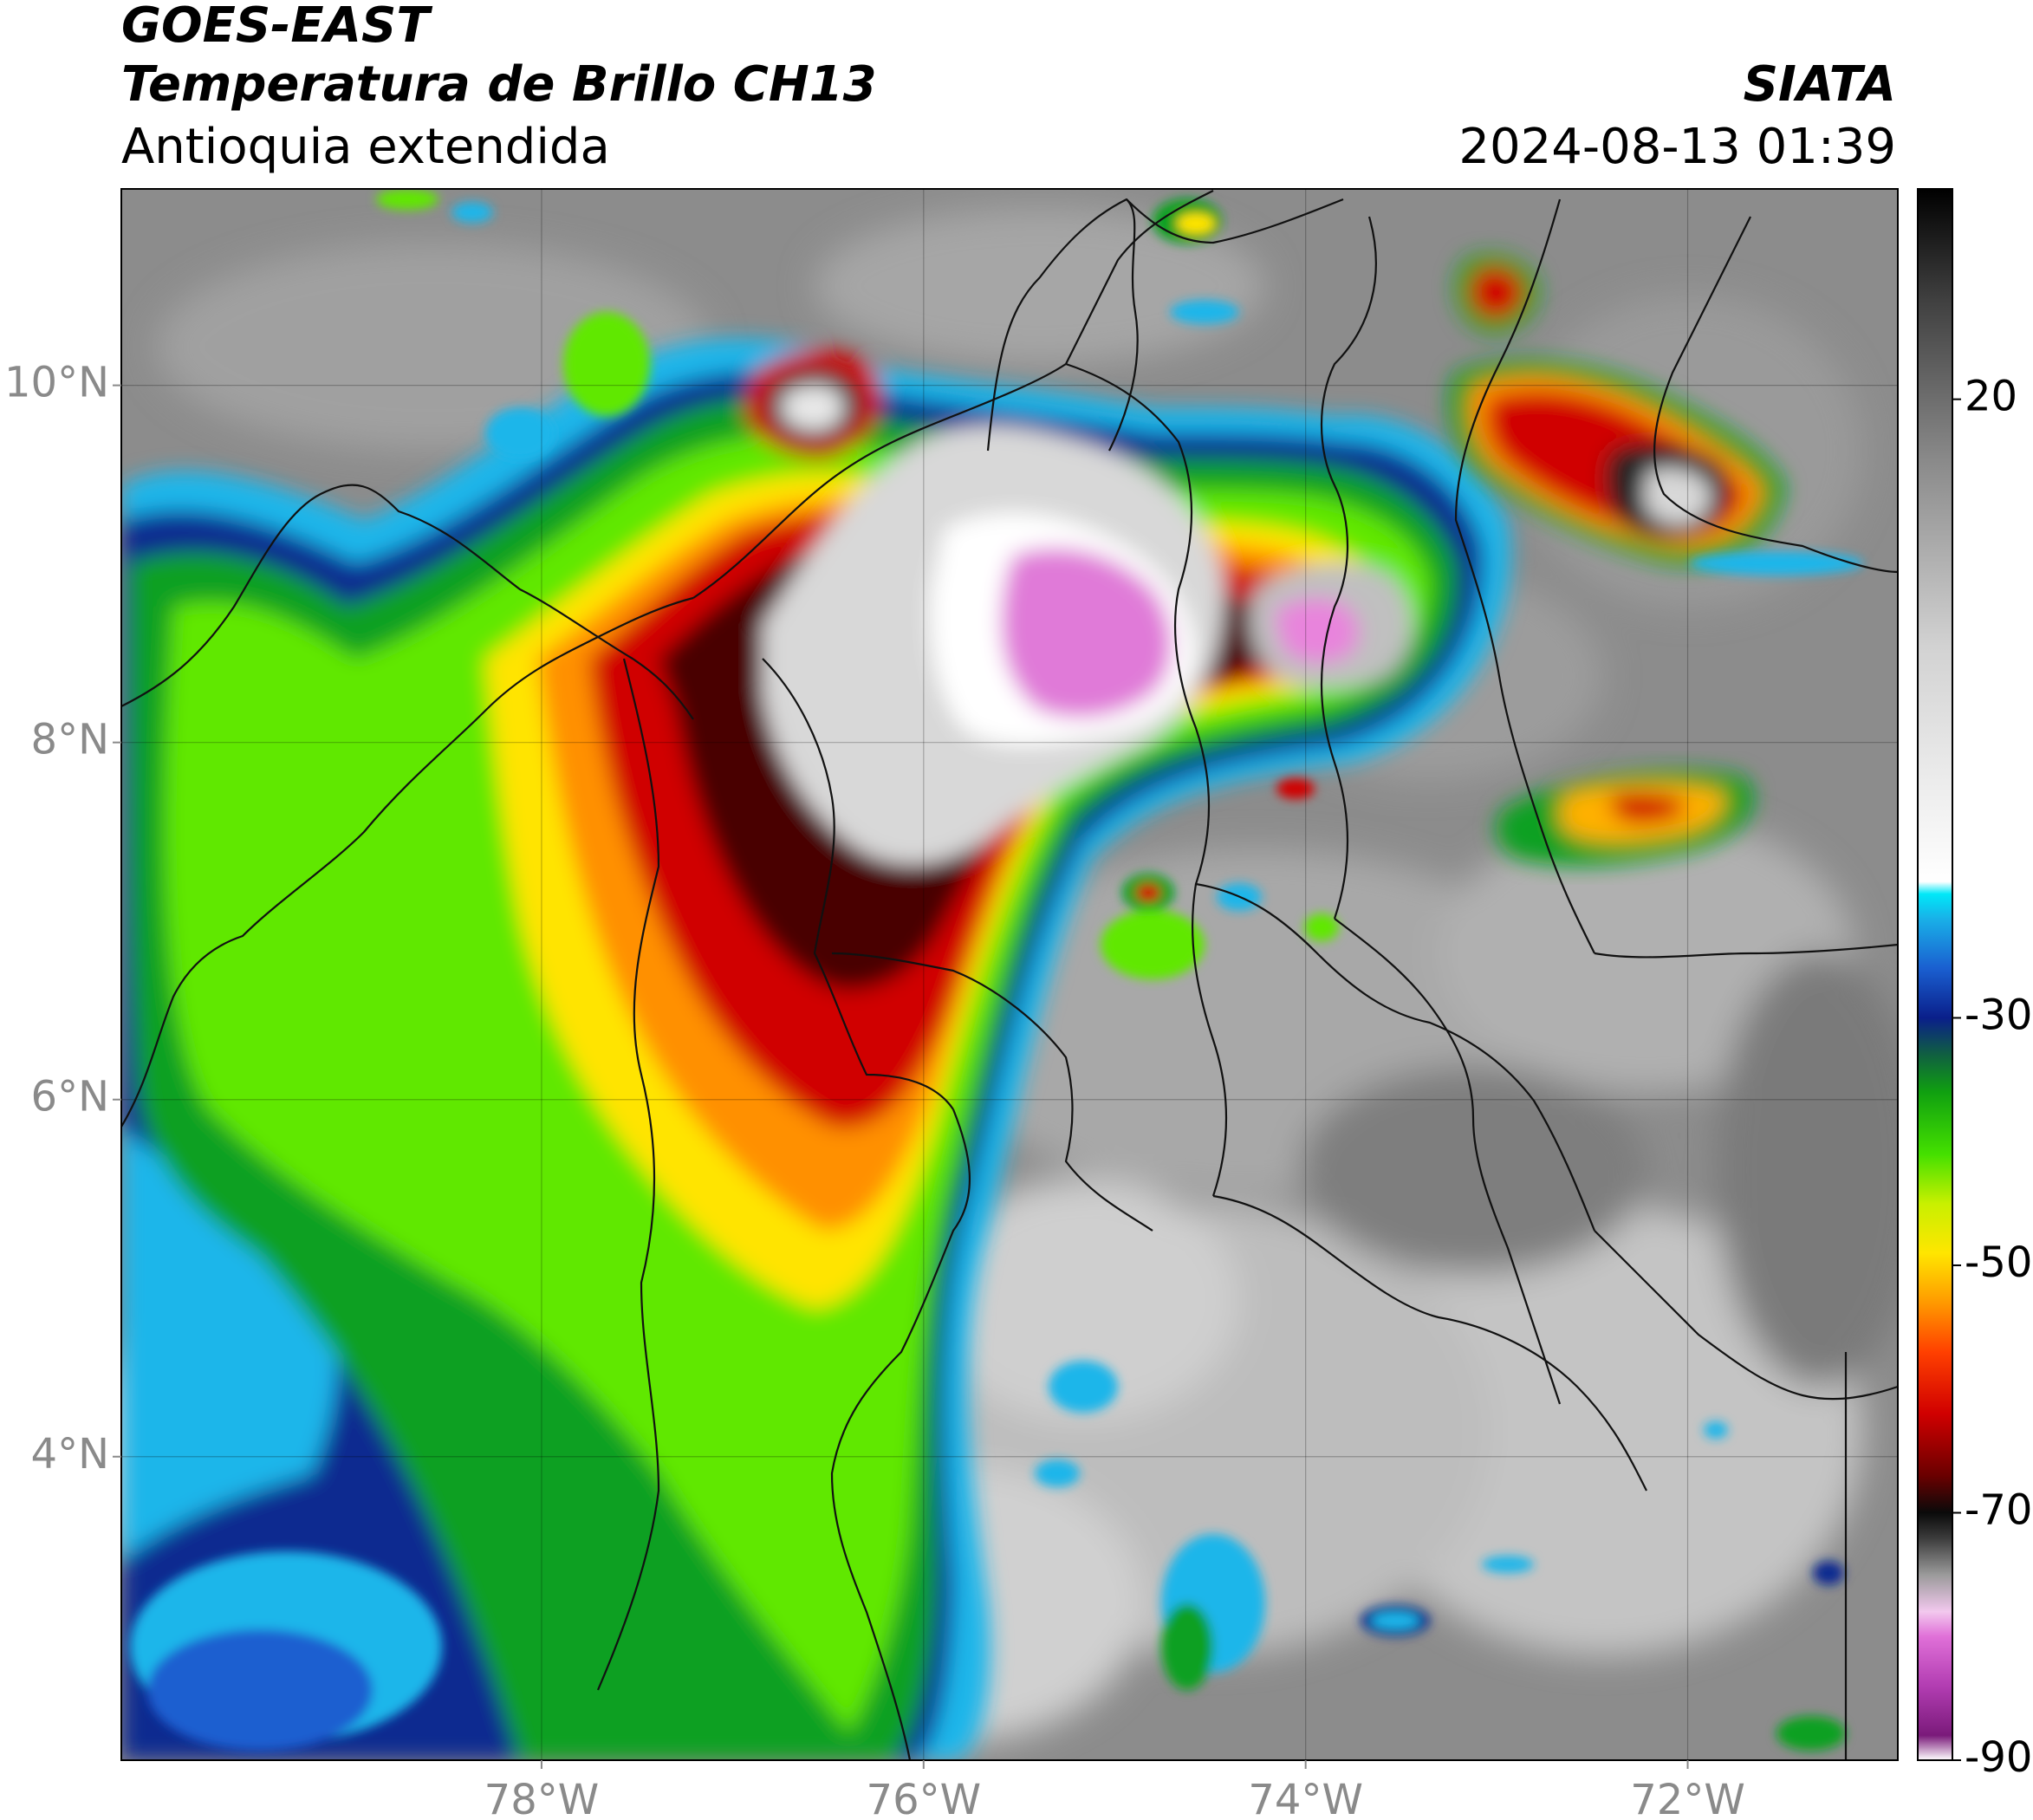 This screenshot has width=2033, height=1820. Describe the element at coordinates (1998, 1015) in the screenshot. I see `colorbar-label: -30` at that location.